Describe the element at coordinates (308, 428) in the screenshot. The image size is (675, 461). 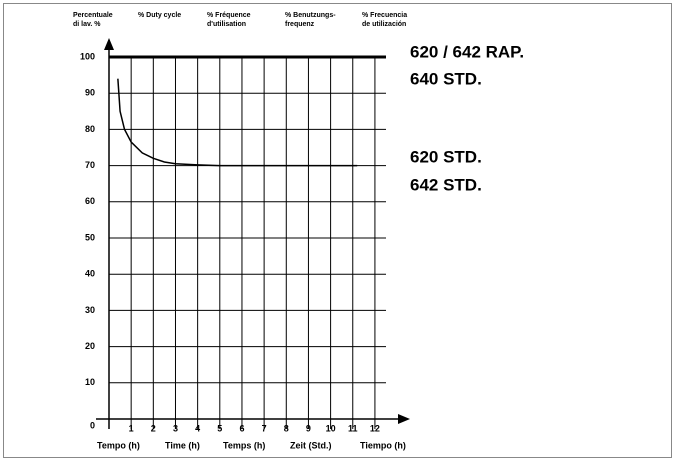
I see `x-tick-label: 9` at that location.